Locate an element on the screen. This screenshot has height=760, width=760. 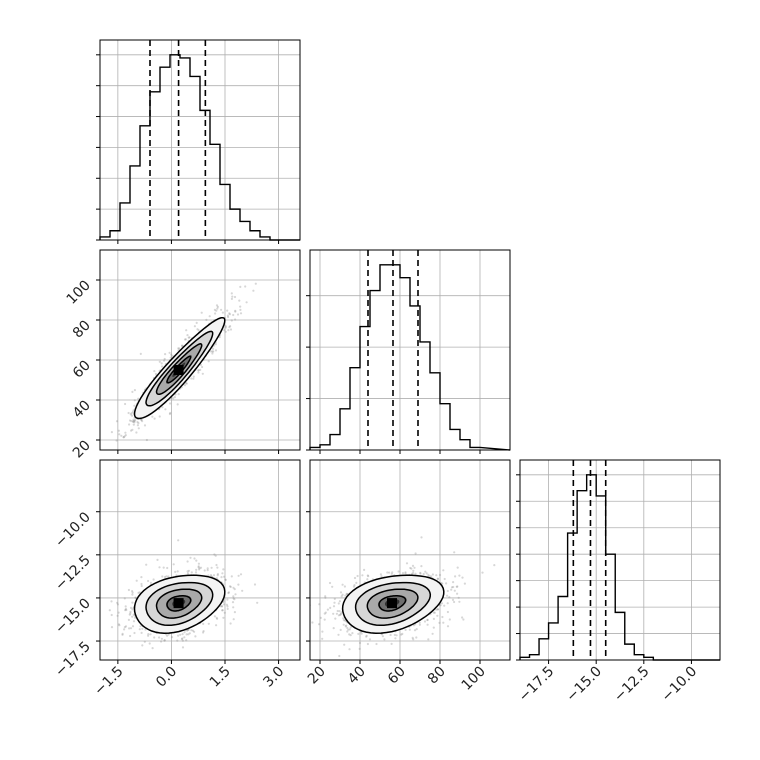
diag-2-frame is located at coordinates (620, 560).